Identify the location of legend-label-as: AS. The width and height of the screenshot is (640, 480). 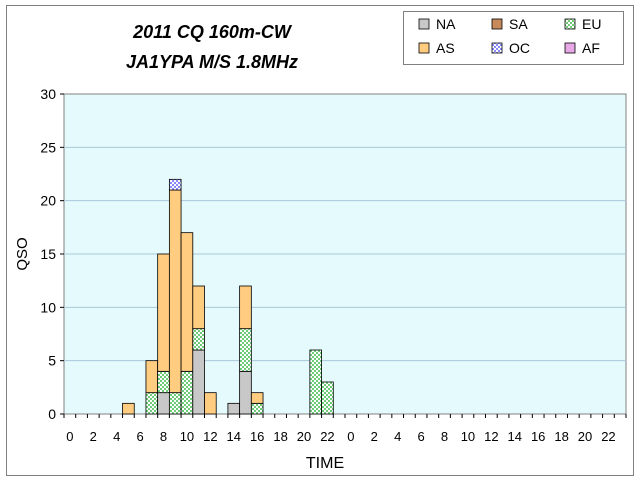
(445, 48).